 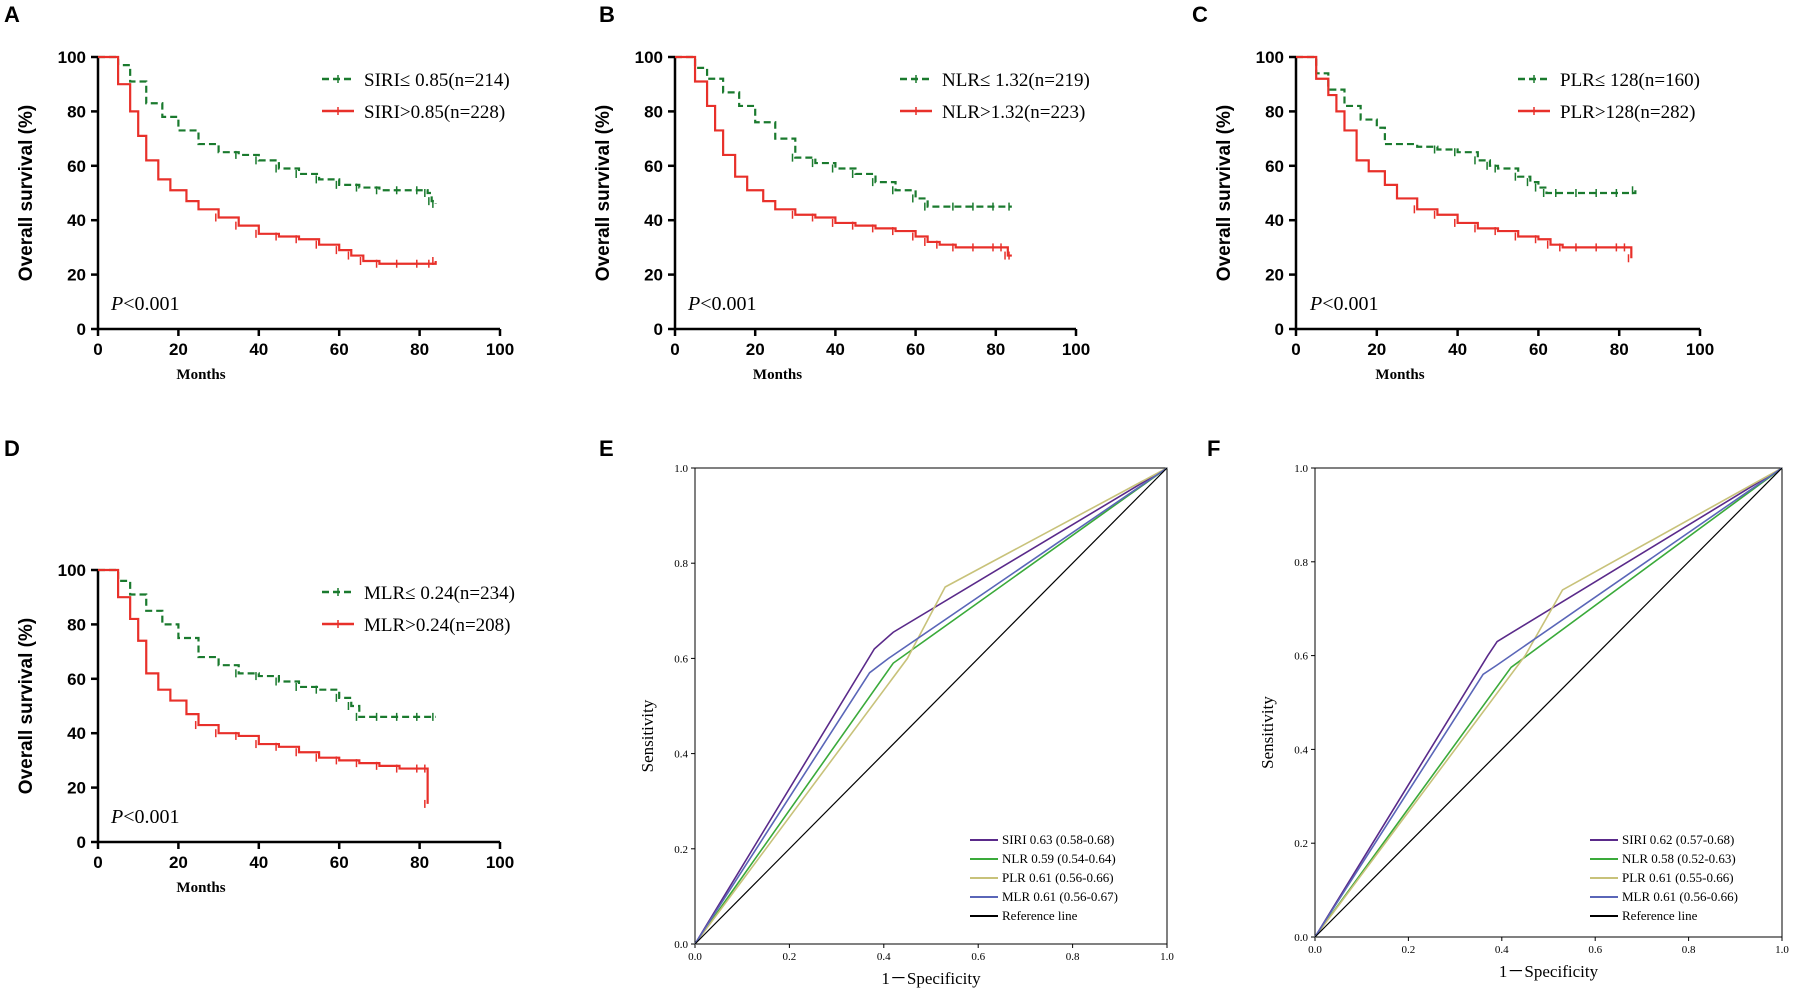 I want to click on panel-letter: C, so click(x=1200, y=14).